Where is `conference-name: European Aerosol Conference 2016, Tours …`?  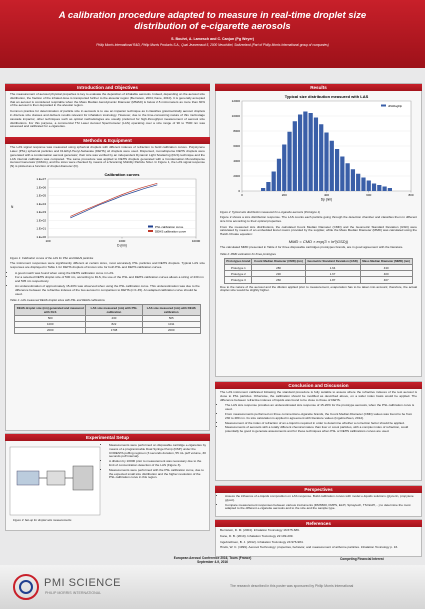
conference-name: European Aerosol Conference 2016, Tours … is located at coordinates (212, 558).